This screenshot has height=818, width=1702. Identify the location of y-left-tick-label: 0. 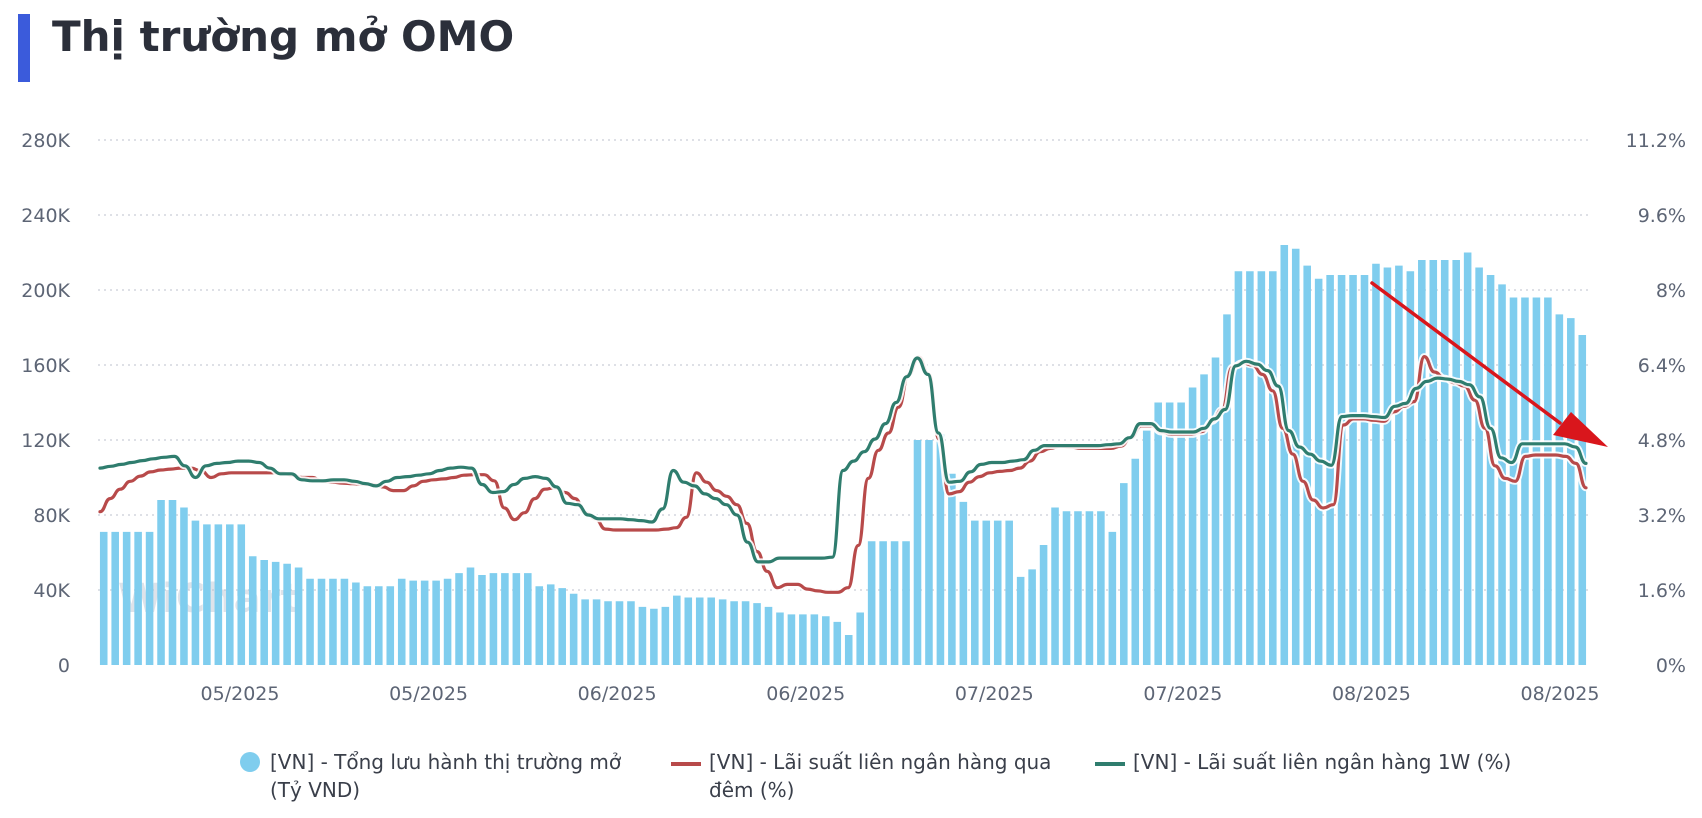
(64, 666).